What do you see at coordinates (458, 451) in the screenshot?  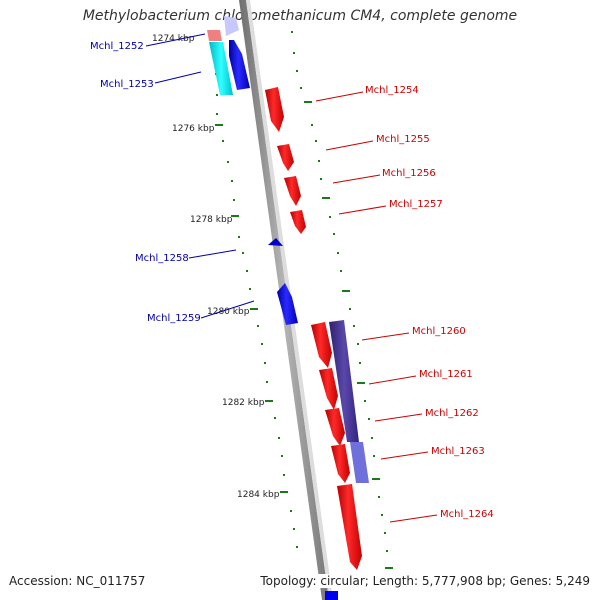 I see `gene-label-mchl-1263: Mchl_1263` at bounding box center [458, 451].